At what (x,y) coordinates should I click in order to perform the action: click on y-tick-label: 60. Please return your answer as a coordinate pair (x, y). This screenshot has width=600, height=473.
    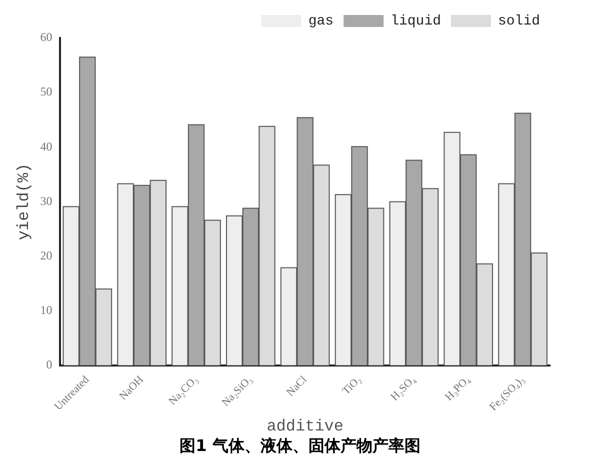
    Looking at the image, I should click on (46, 37).